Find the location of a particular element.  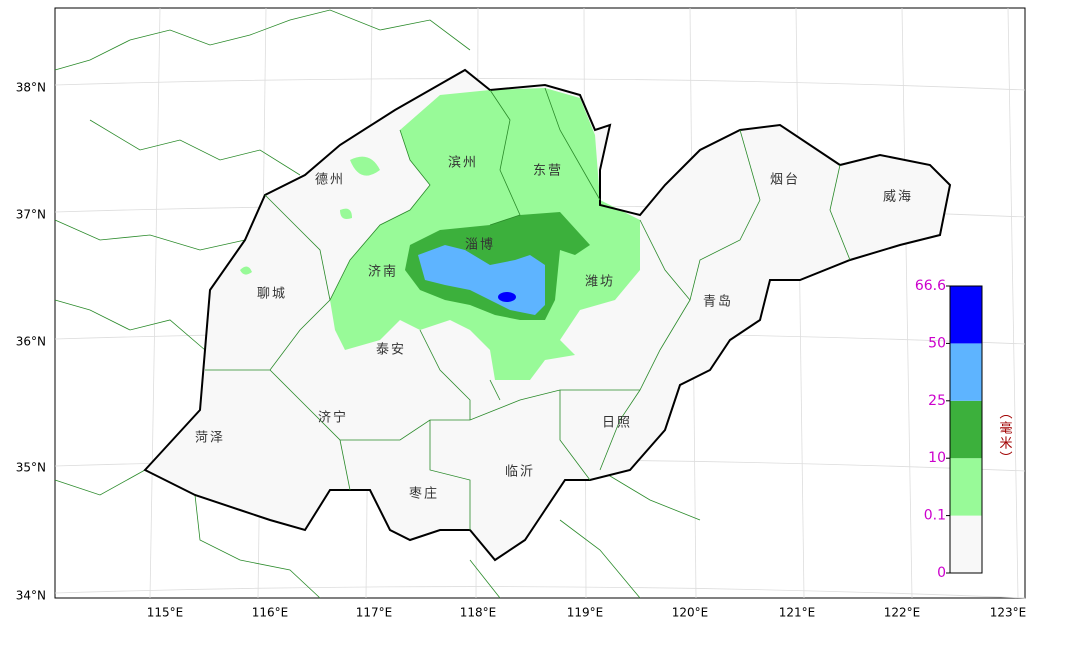

lon-label: 121°E is located at coordinates (797, 613).